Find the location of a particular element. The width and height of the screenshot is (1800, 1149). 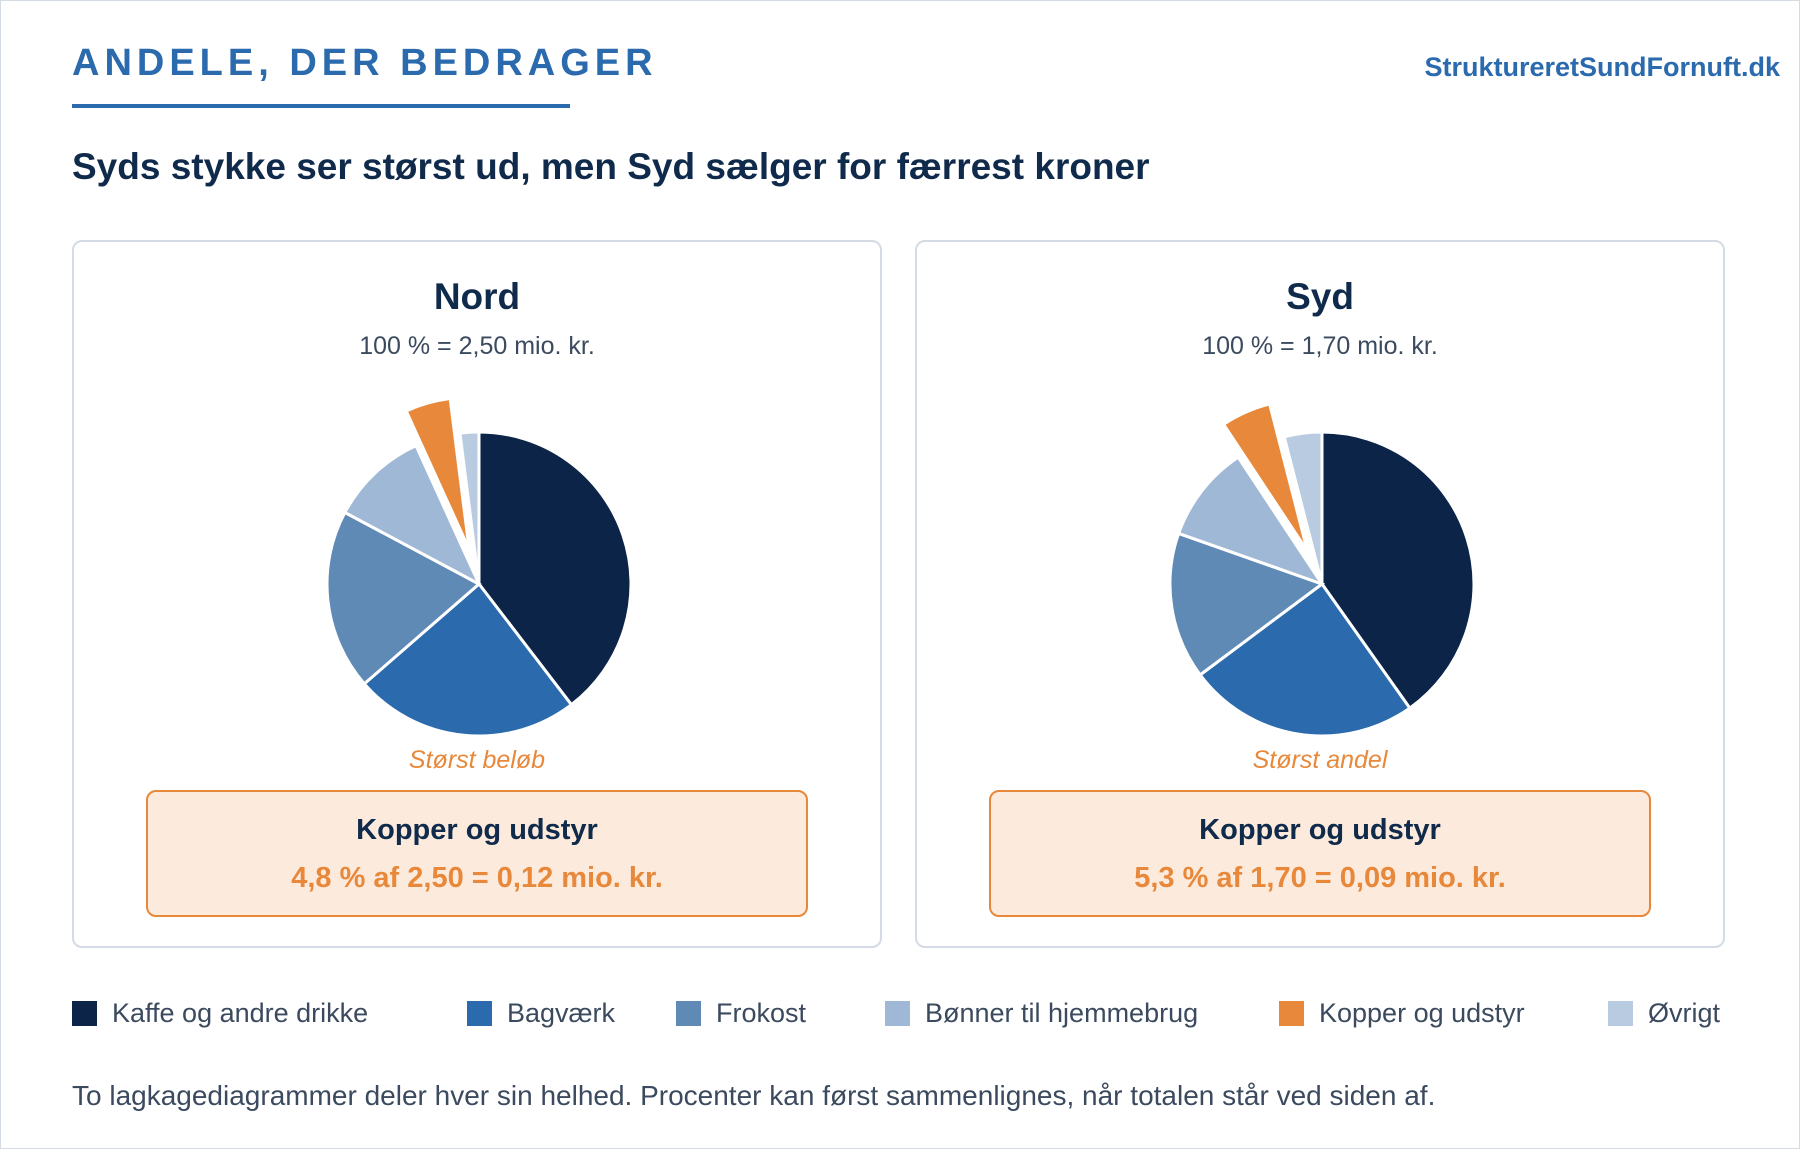

kicker-underline is located at coordinates (321, 106).